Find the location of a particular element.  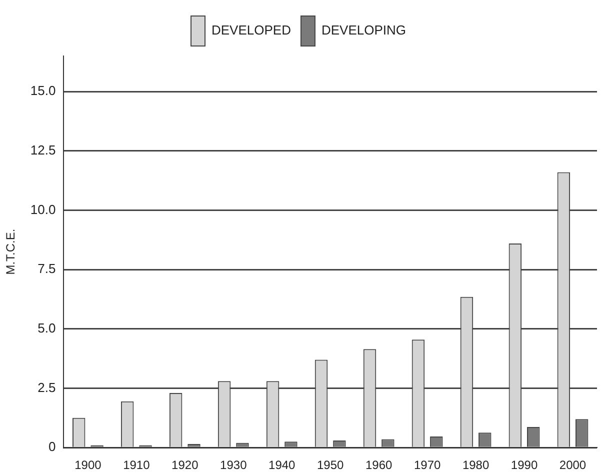

x-tick-label: 2000 is located at coordinates (572, 465).